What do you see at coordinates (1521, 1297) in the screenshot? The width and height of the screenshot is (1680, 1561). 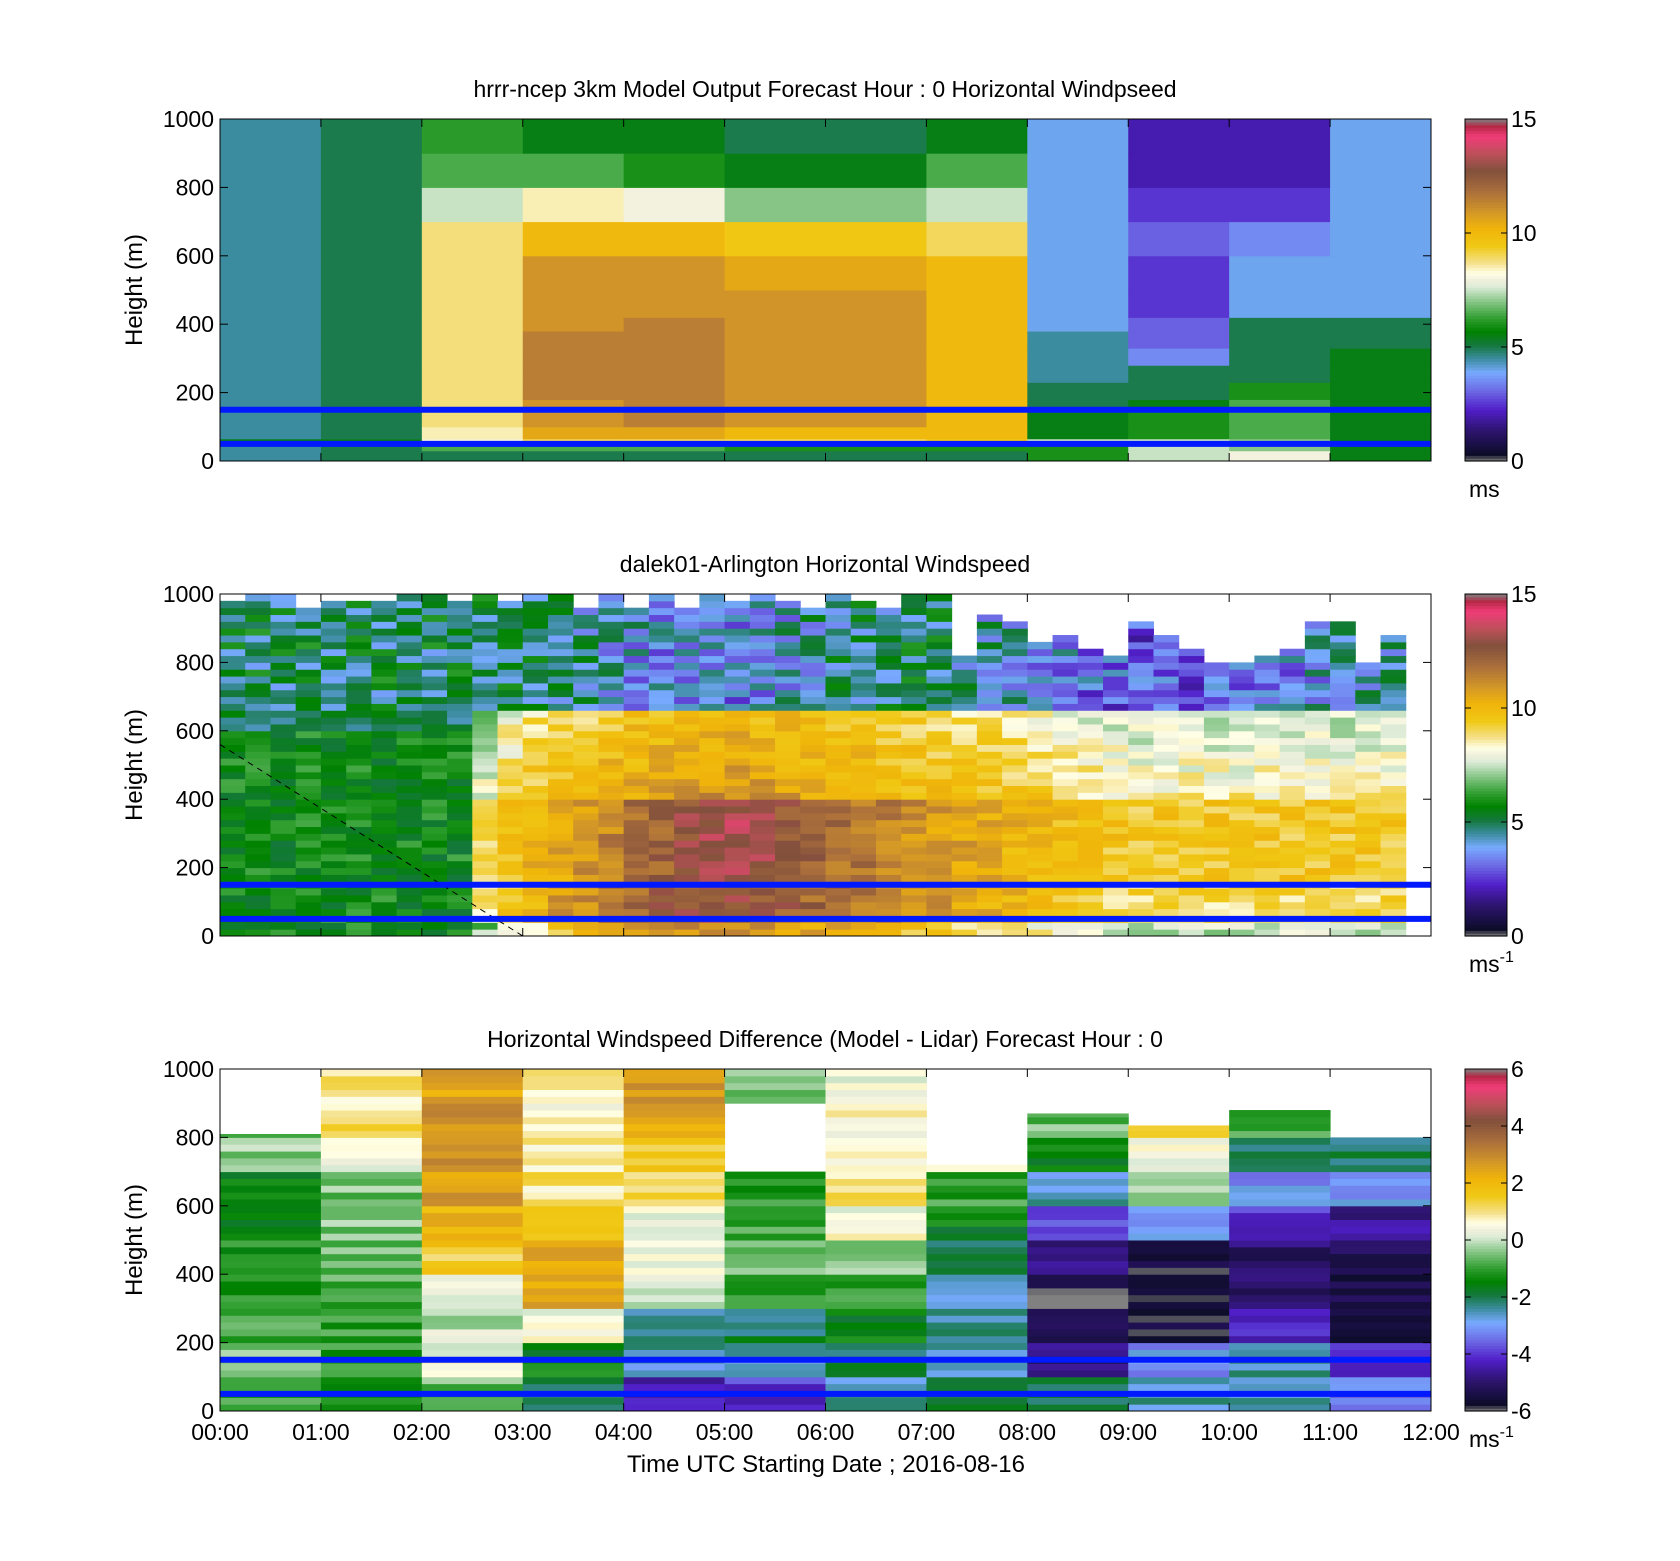 I see `colorbar-tick-label: -2` at bounding box center [1521, 1297].